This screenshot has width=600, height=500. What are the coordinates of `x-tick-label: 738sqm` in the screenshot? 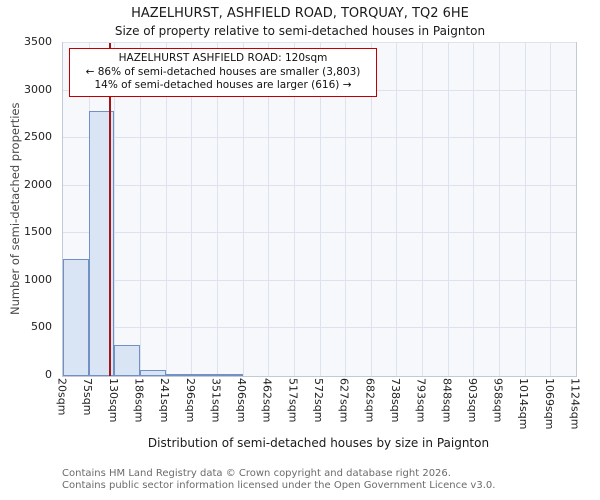 It's located at (395, 400).